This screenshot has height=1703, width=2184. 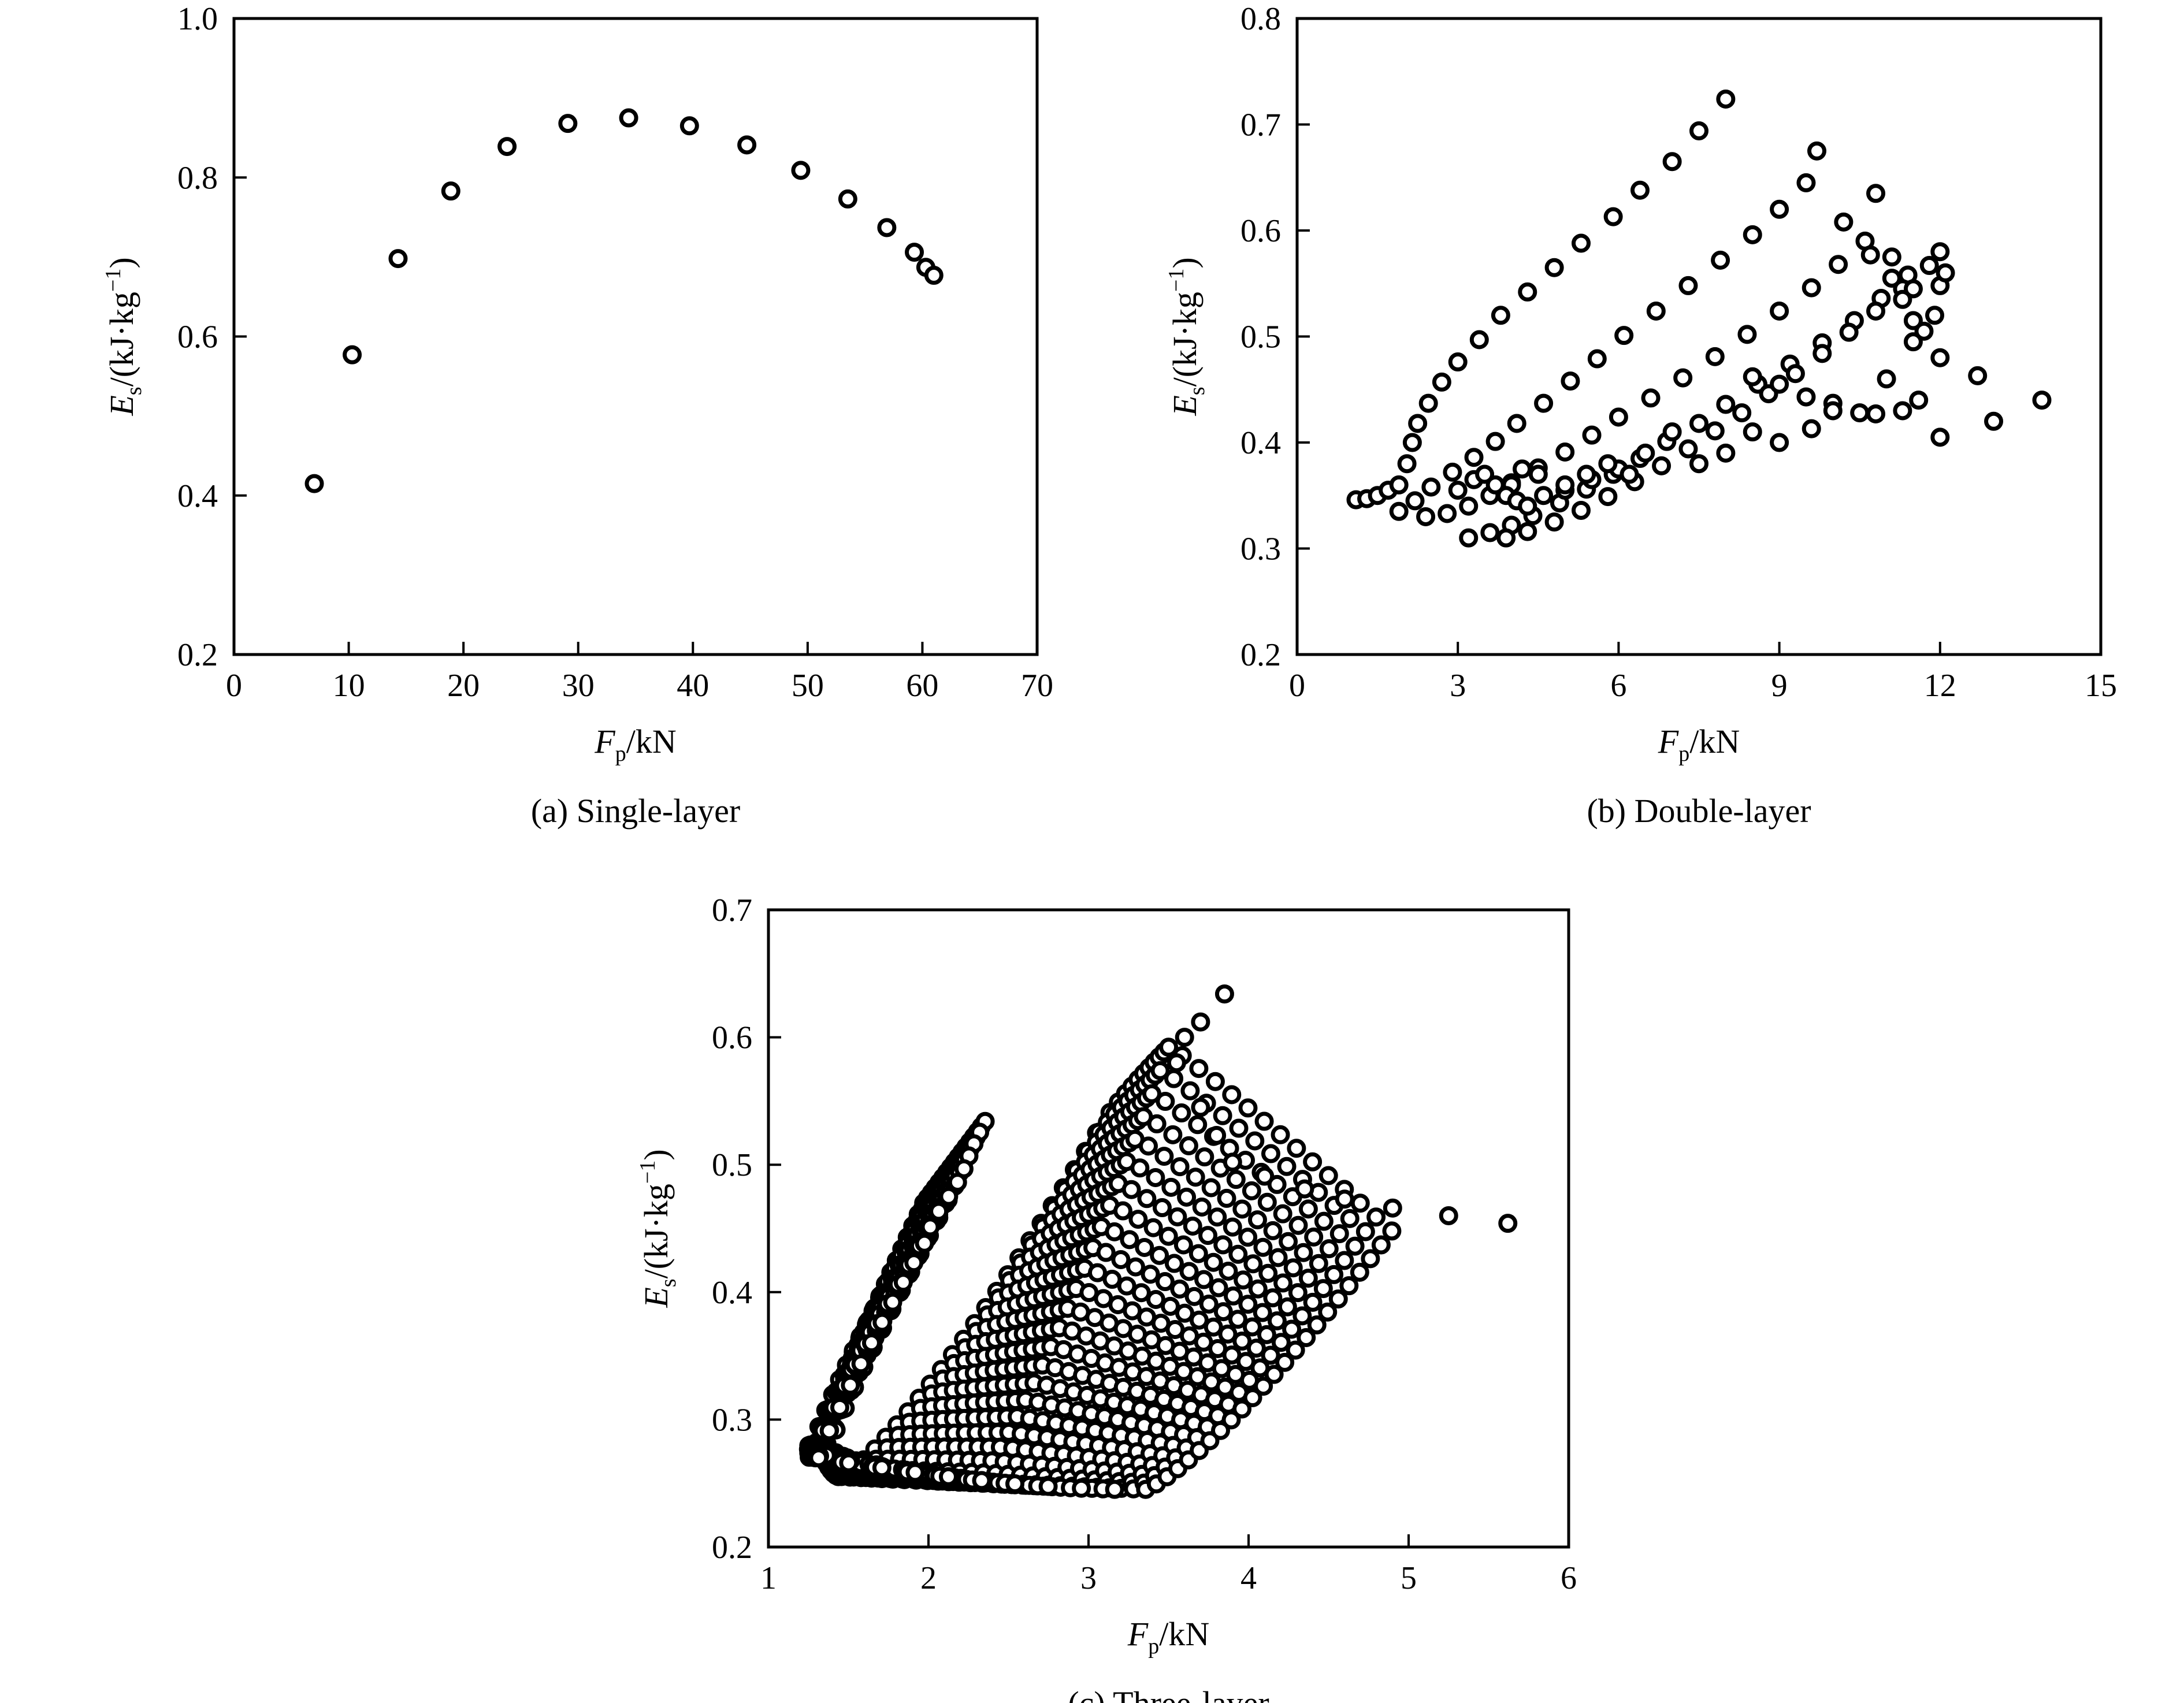 I want to click on x-axis-label: Fp/kN, so click(x=635, y=744).